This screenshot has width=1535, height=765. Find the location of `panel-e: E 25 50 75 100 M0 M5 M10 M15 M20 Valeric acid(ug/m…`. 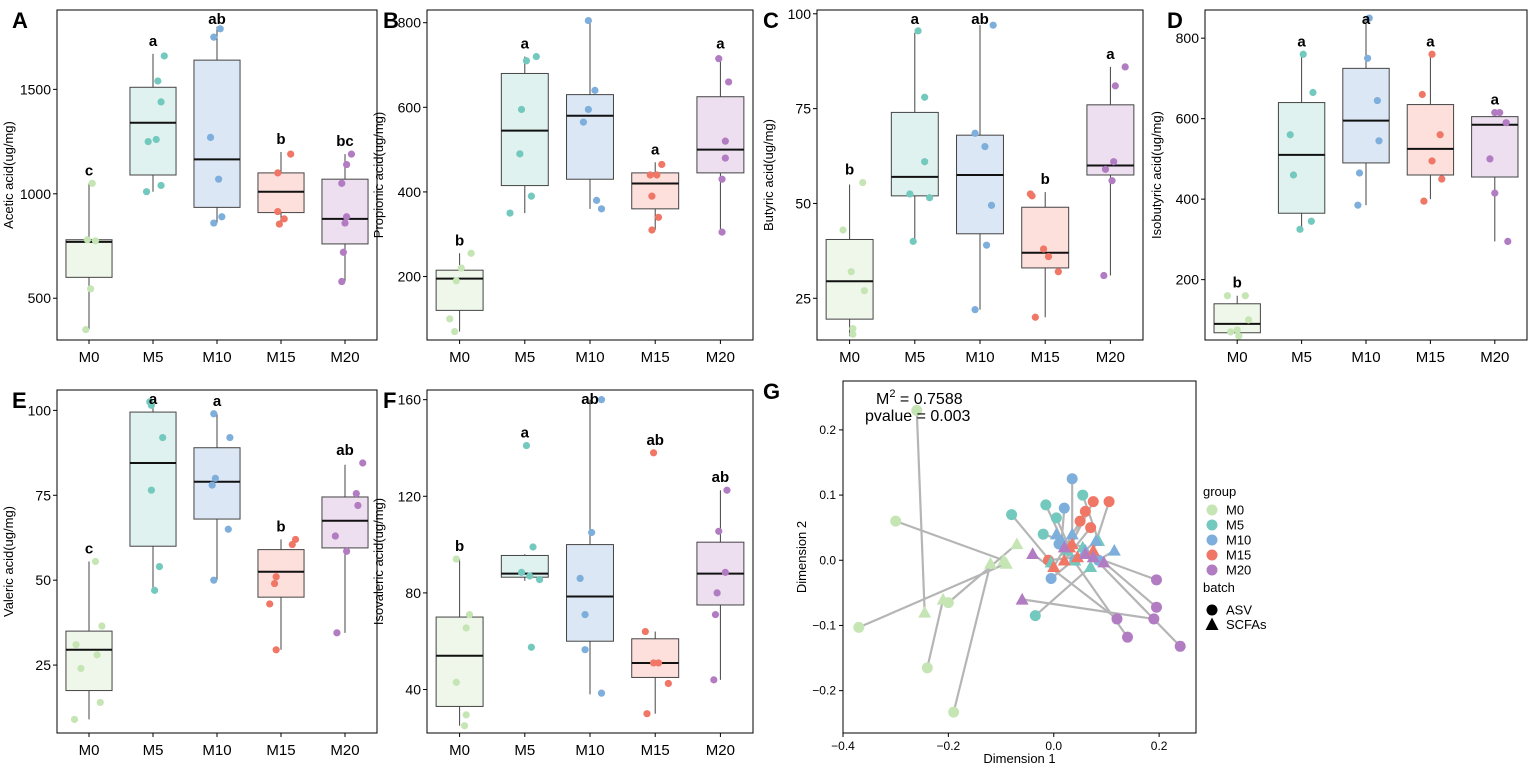

panel-e: E 25 50 75 100 M0 M5 M10 M15 M20 Valeric acid(ug/m… is located at coordinates (189, 573).